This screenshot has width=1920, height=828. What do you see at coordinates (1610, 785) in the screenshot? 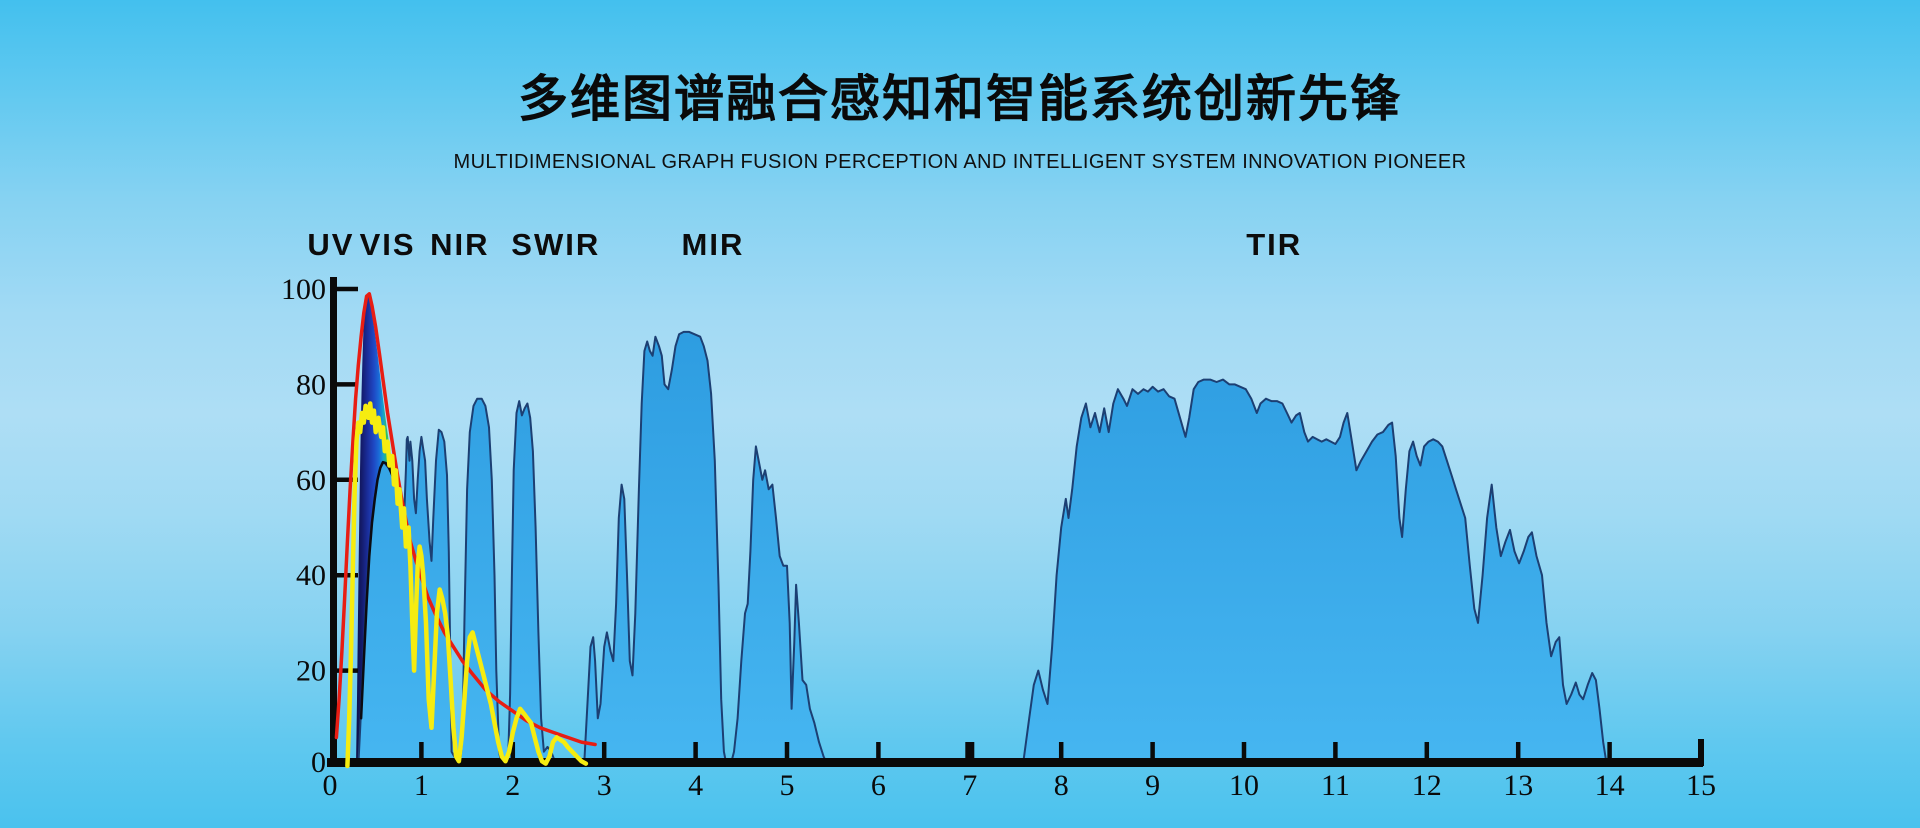
I see `x-tick-label-14: 14` at bounding box center [1610, 785].